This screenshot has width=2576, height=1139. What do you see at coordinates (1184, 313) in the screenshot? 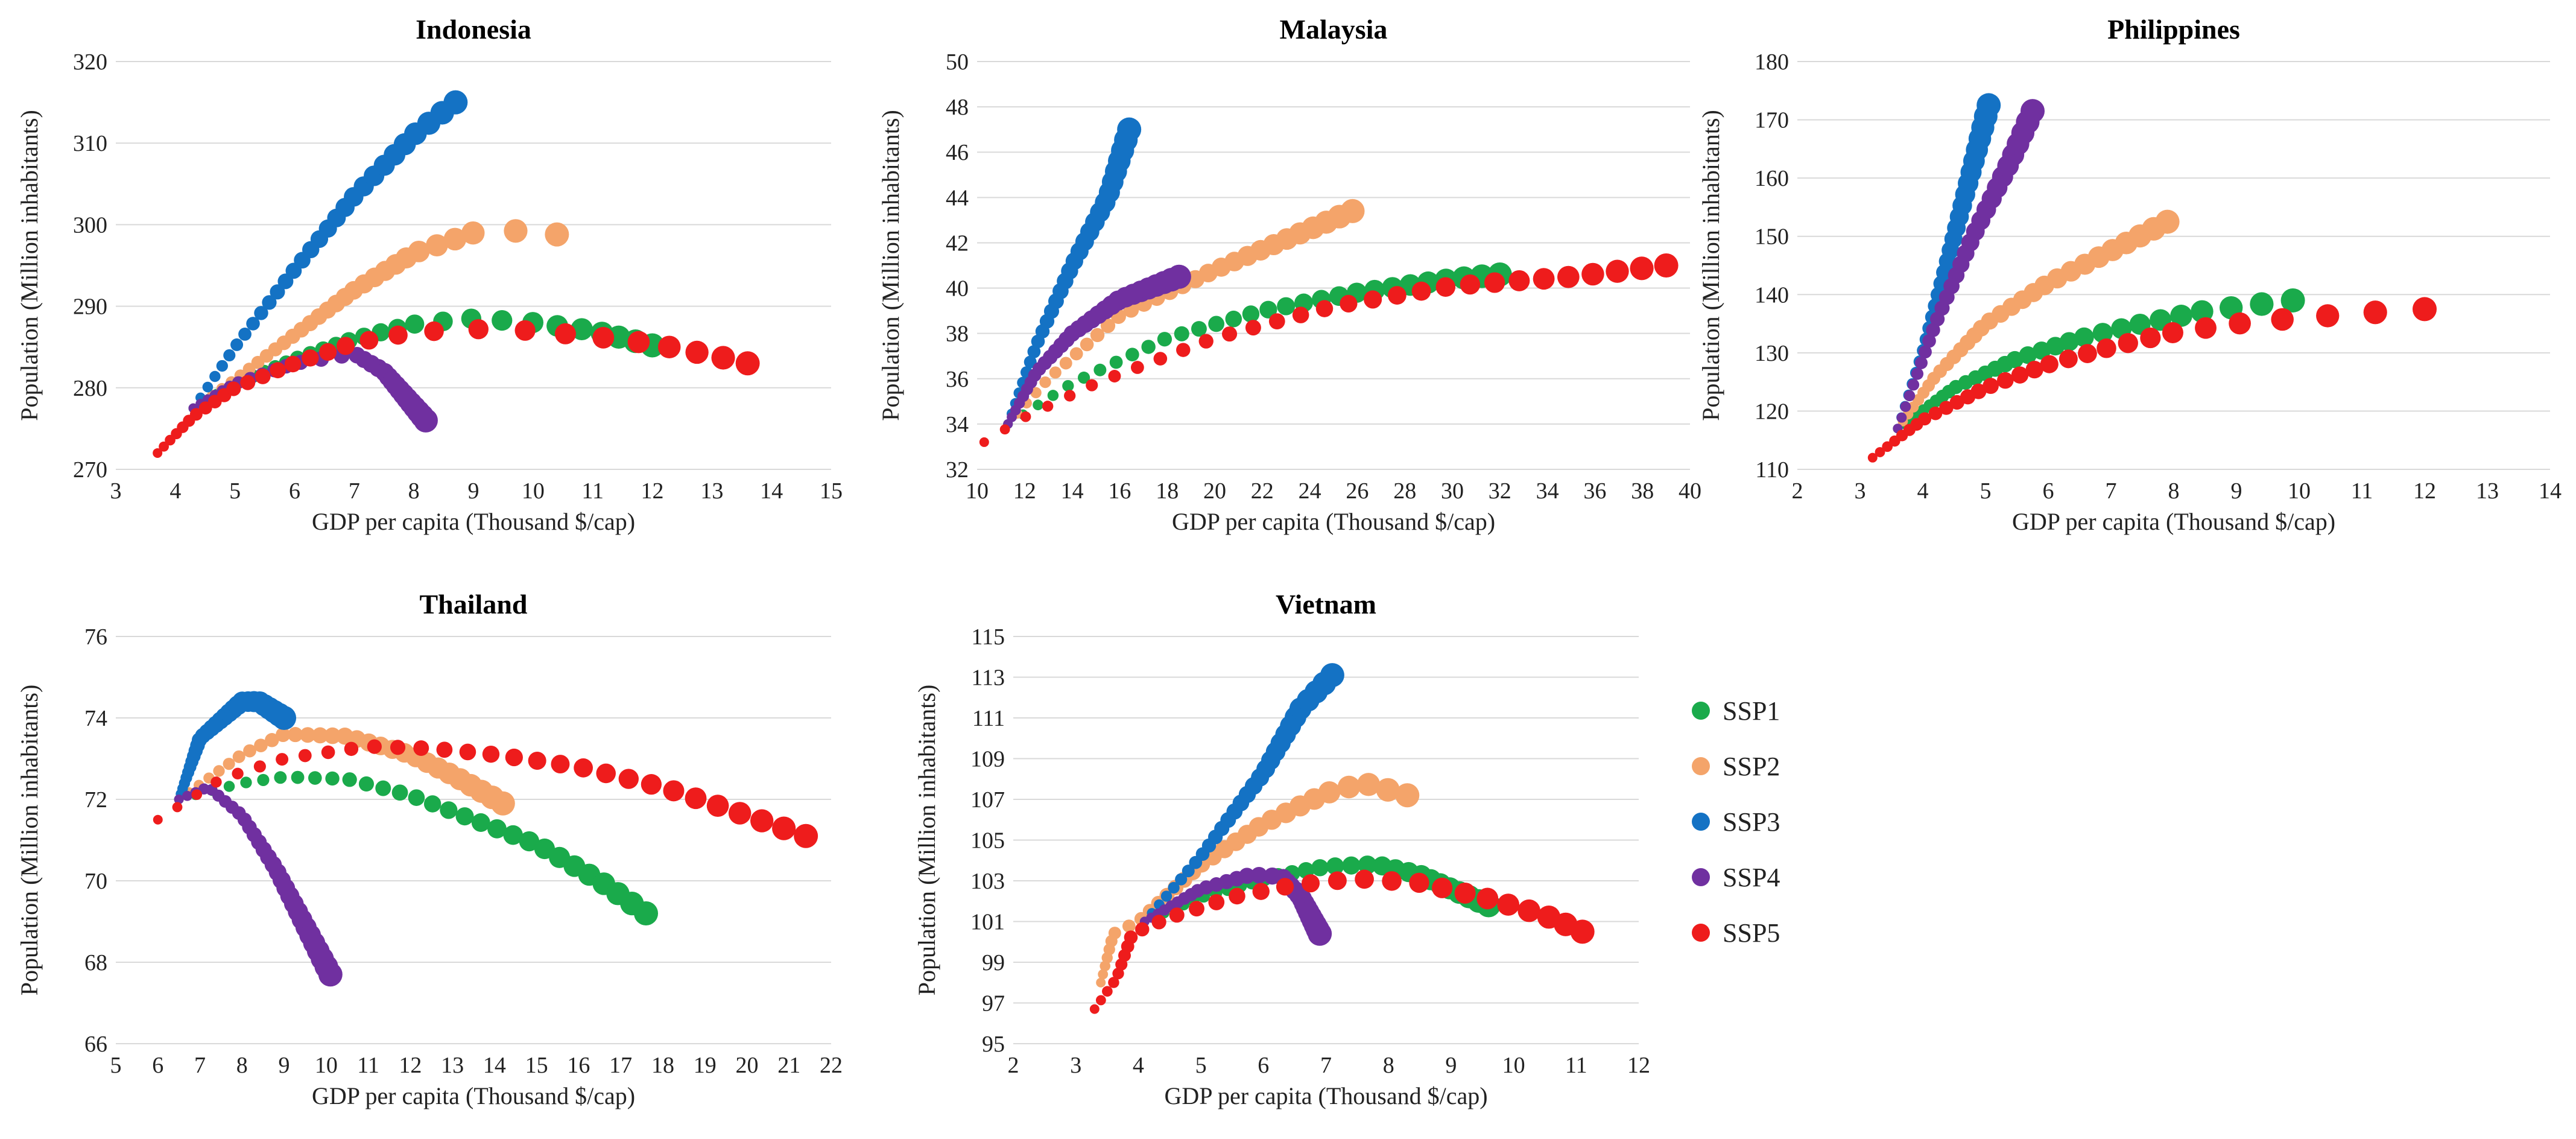
I see `malaysia-series-ssp2` at bounding box center [1184, 313].